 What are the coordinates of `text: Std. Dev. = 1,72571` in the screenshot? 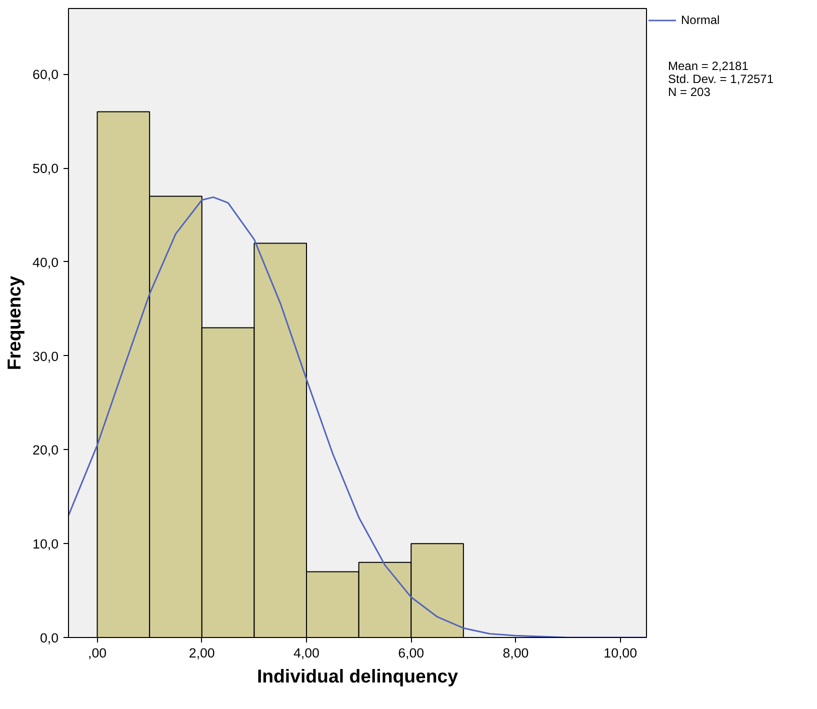 It's located at (721, 79).